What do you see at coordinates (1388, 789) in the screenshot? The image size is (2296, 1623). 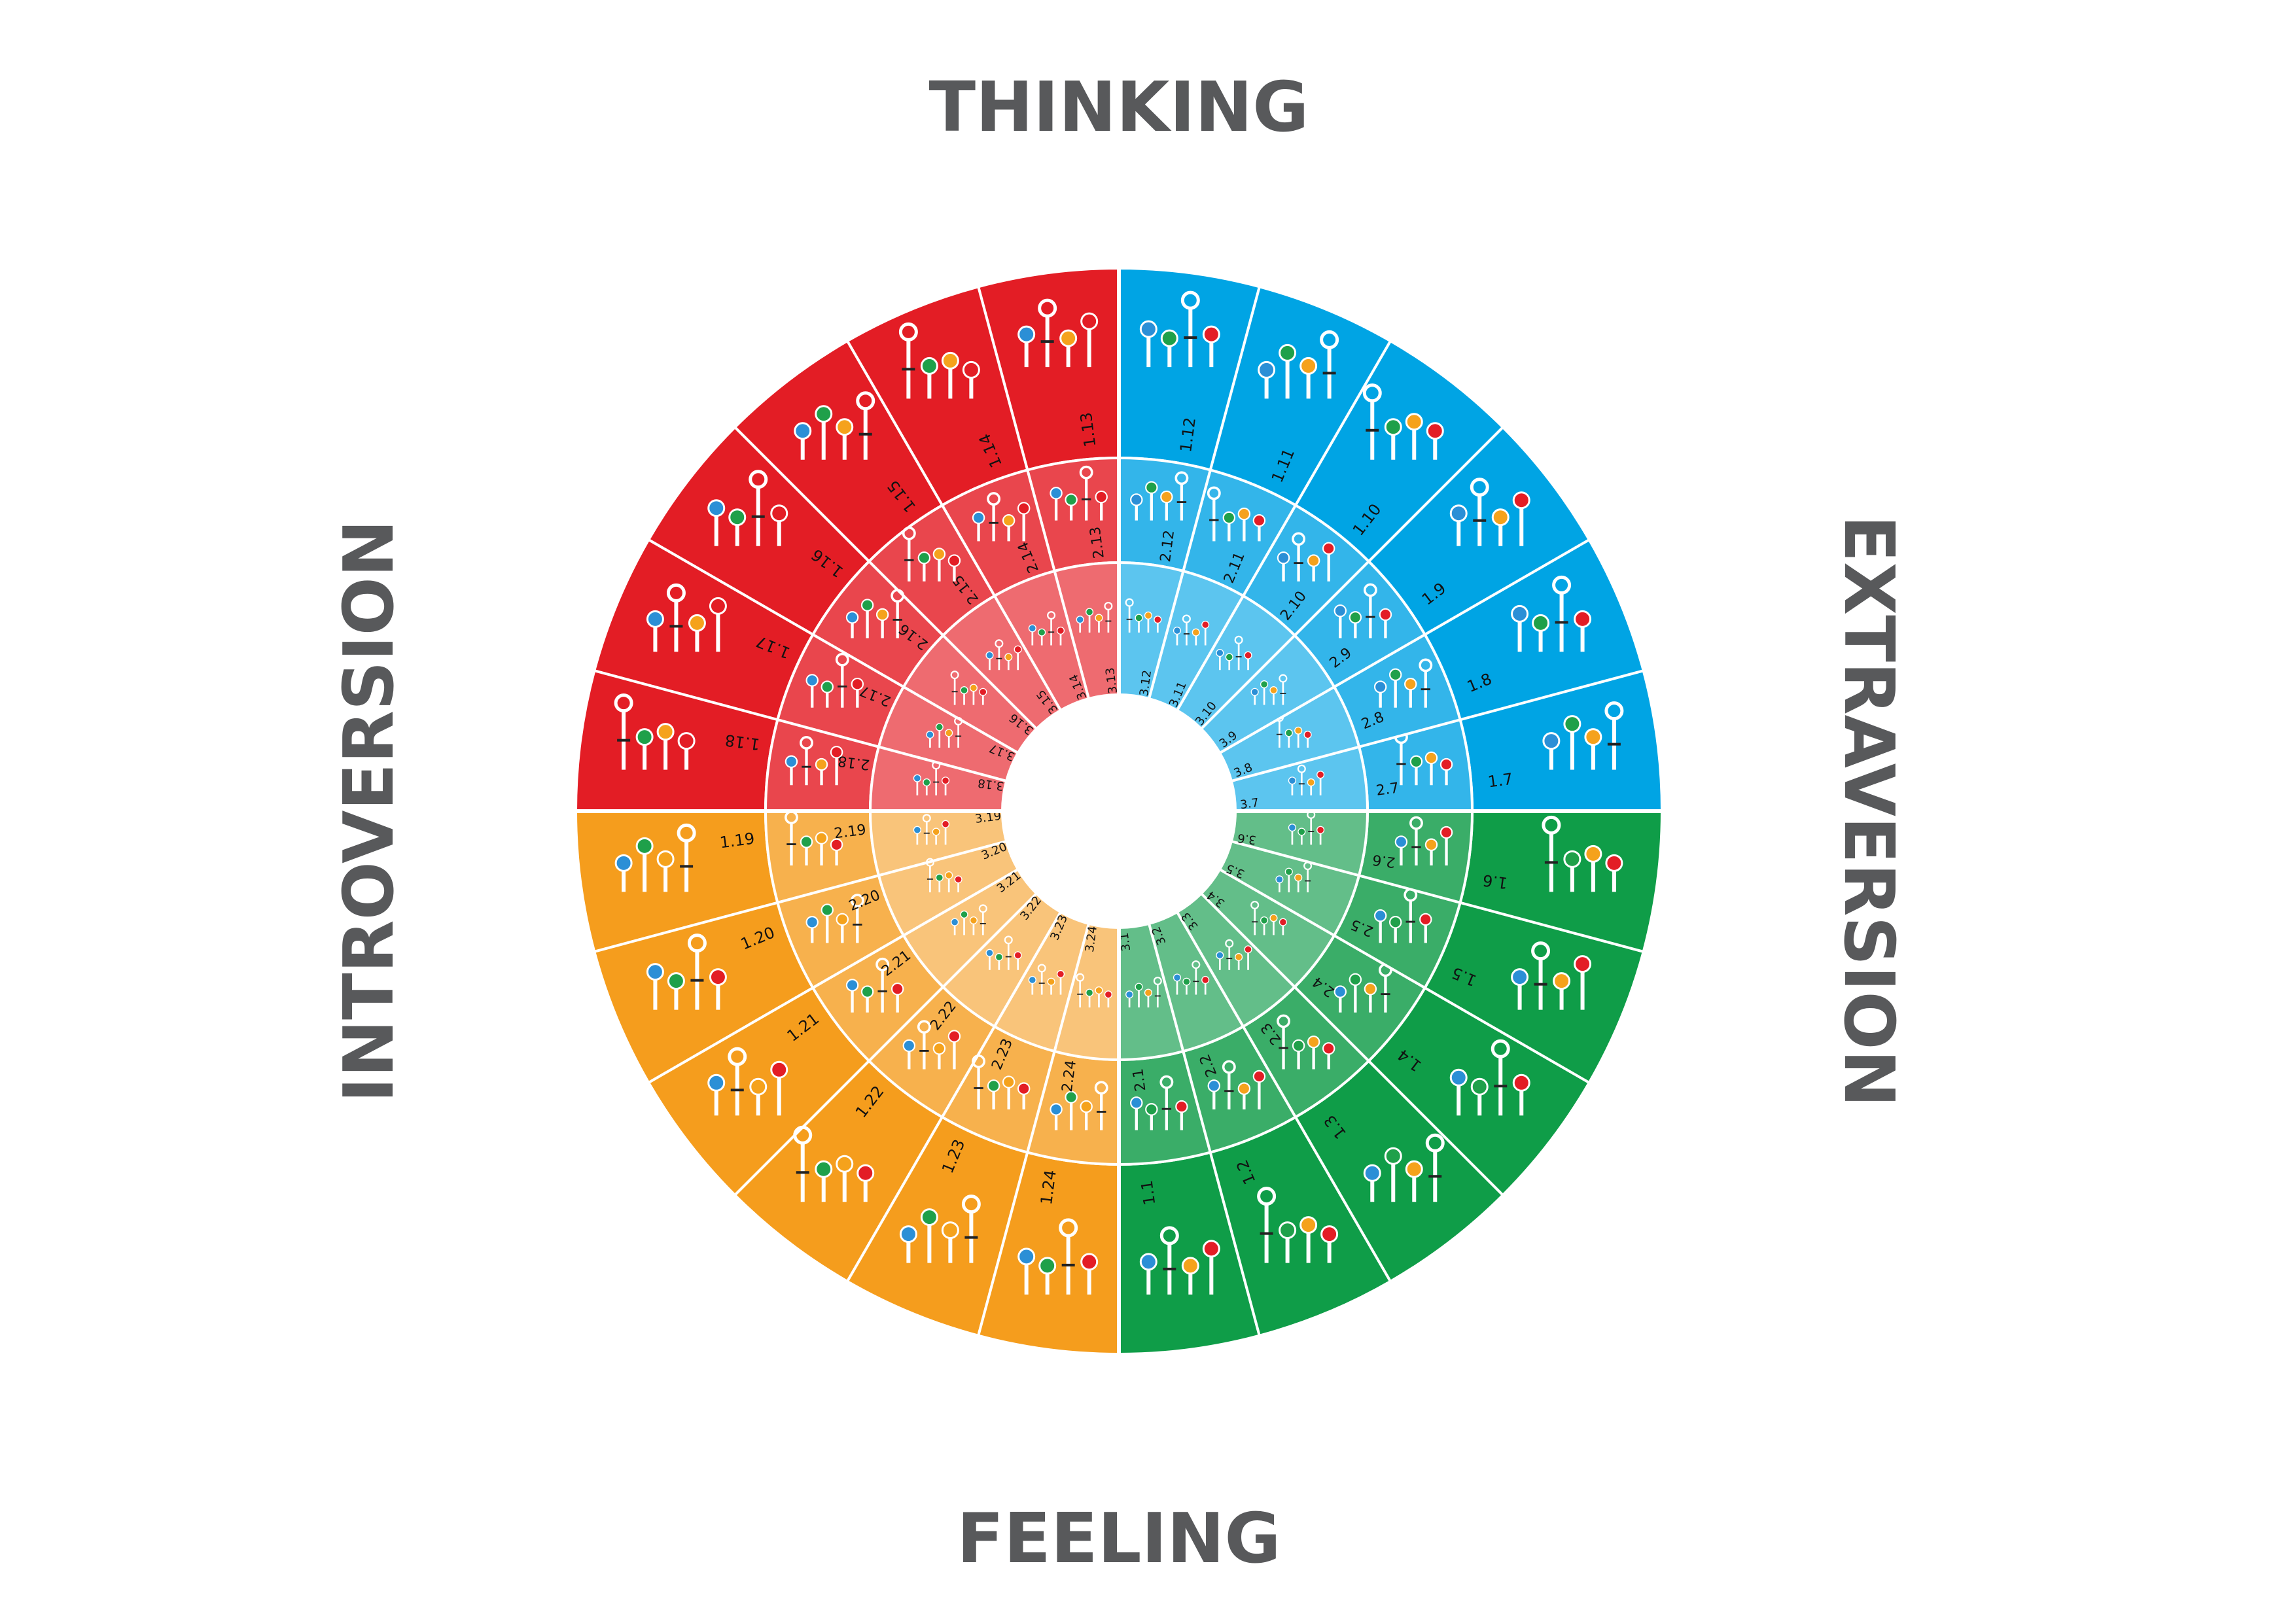 I see `sector-code: 2.7` at bounding box center [1388, 789].